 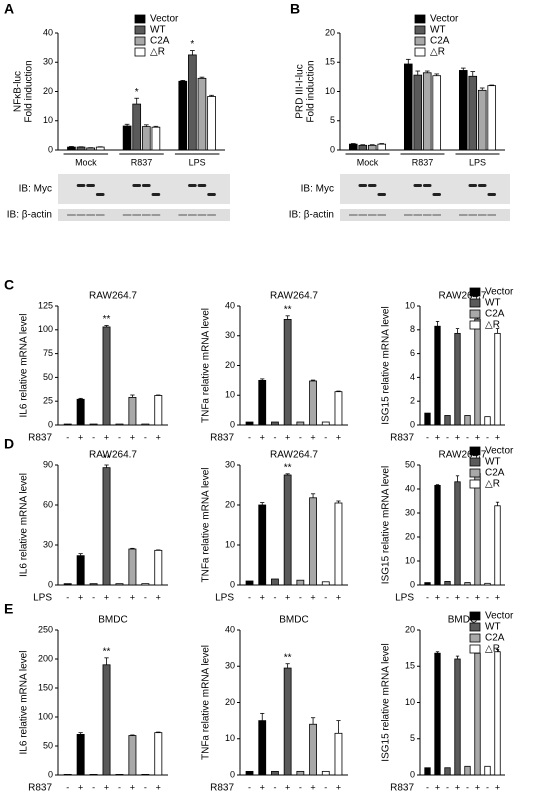 I want to click on x-tick-label: LPS, so click(x=197, y=162).